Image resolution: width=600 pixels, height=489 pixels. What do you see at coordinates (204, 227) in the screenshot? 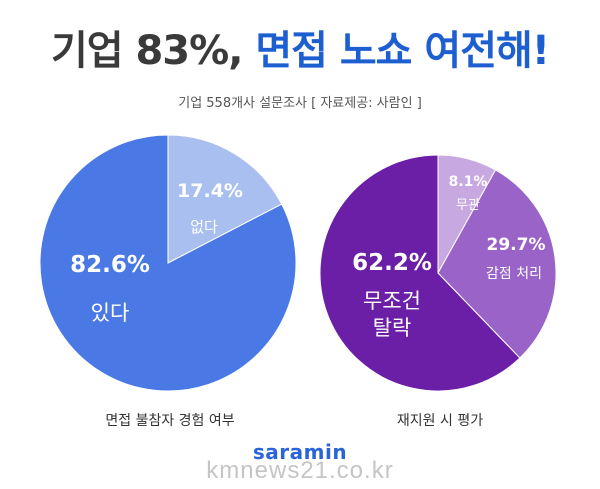
I see `pie1-category-label-1: 없다` at bounding box center [204, 227].